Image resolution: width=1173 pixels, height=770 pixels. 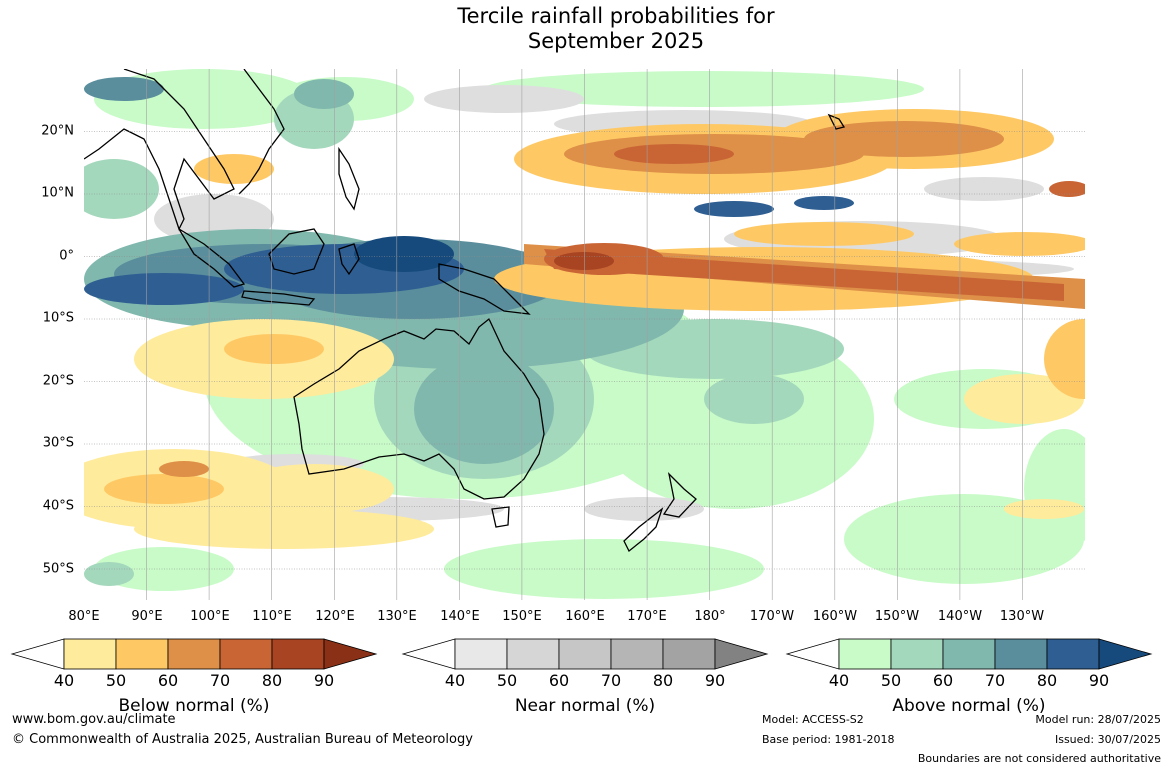 I want to click on below-tick-60: 60, so click(x=168, y=680).